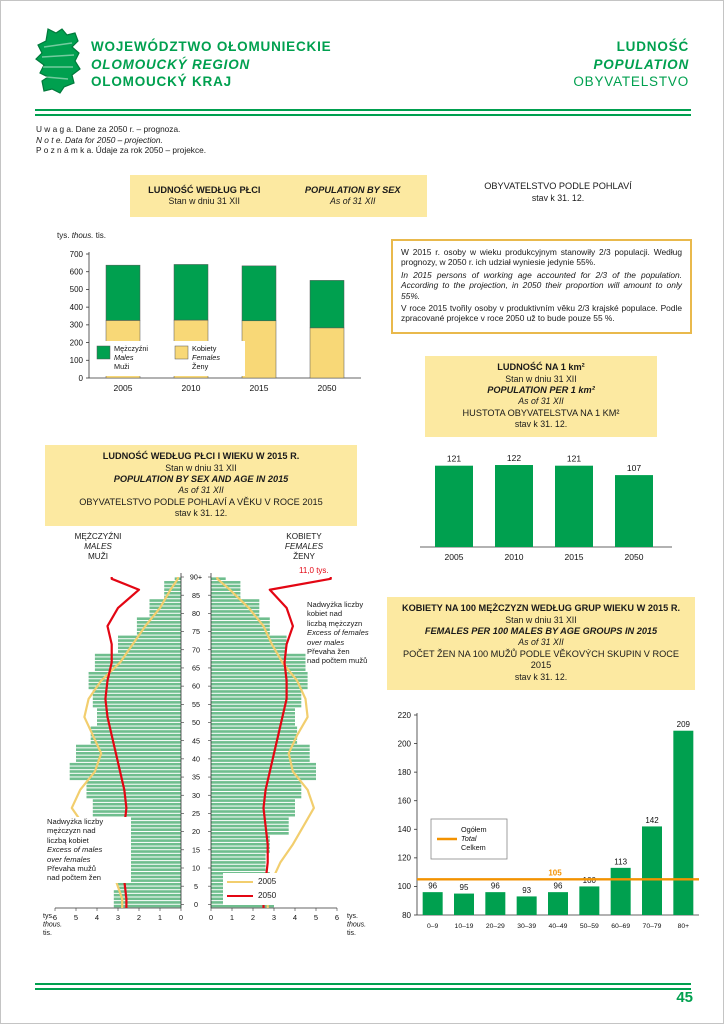 The width and height of the screenshot is (724, 1024). What do you see at coordinates (204, 348) in the screenshot?
I see `svg-text: Kobiety` at bounding box center [204, 348].